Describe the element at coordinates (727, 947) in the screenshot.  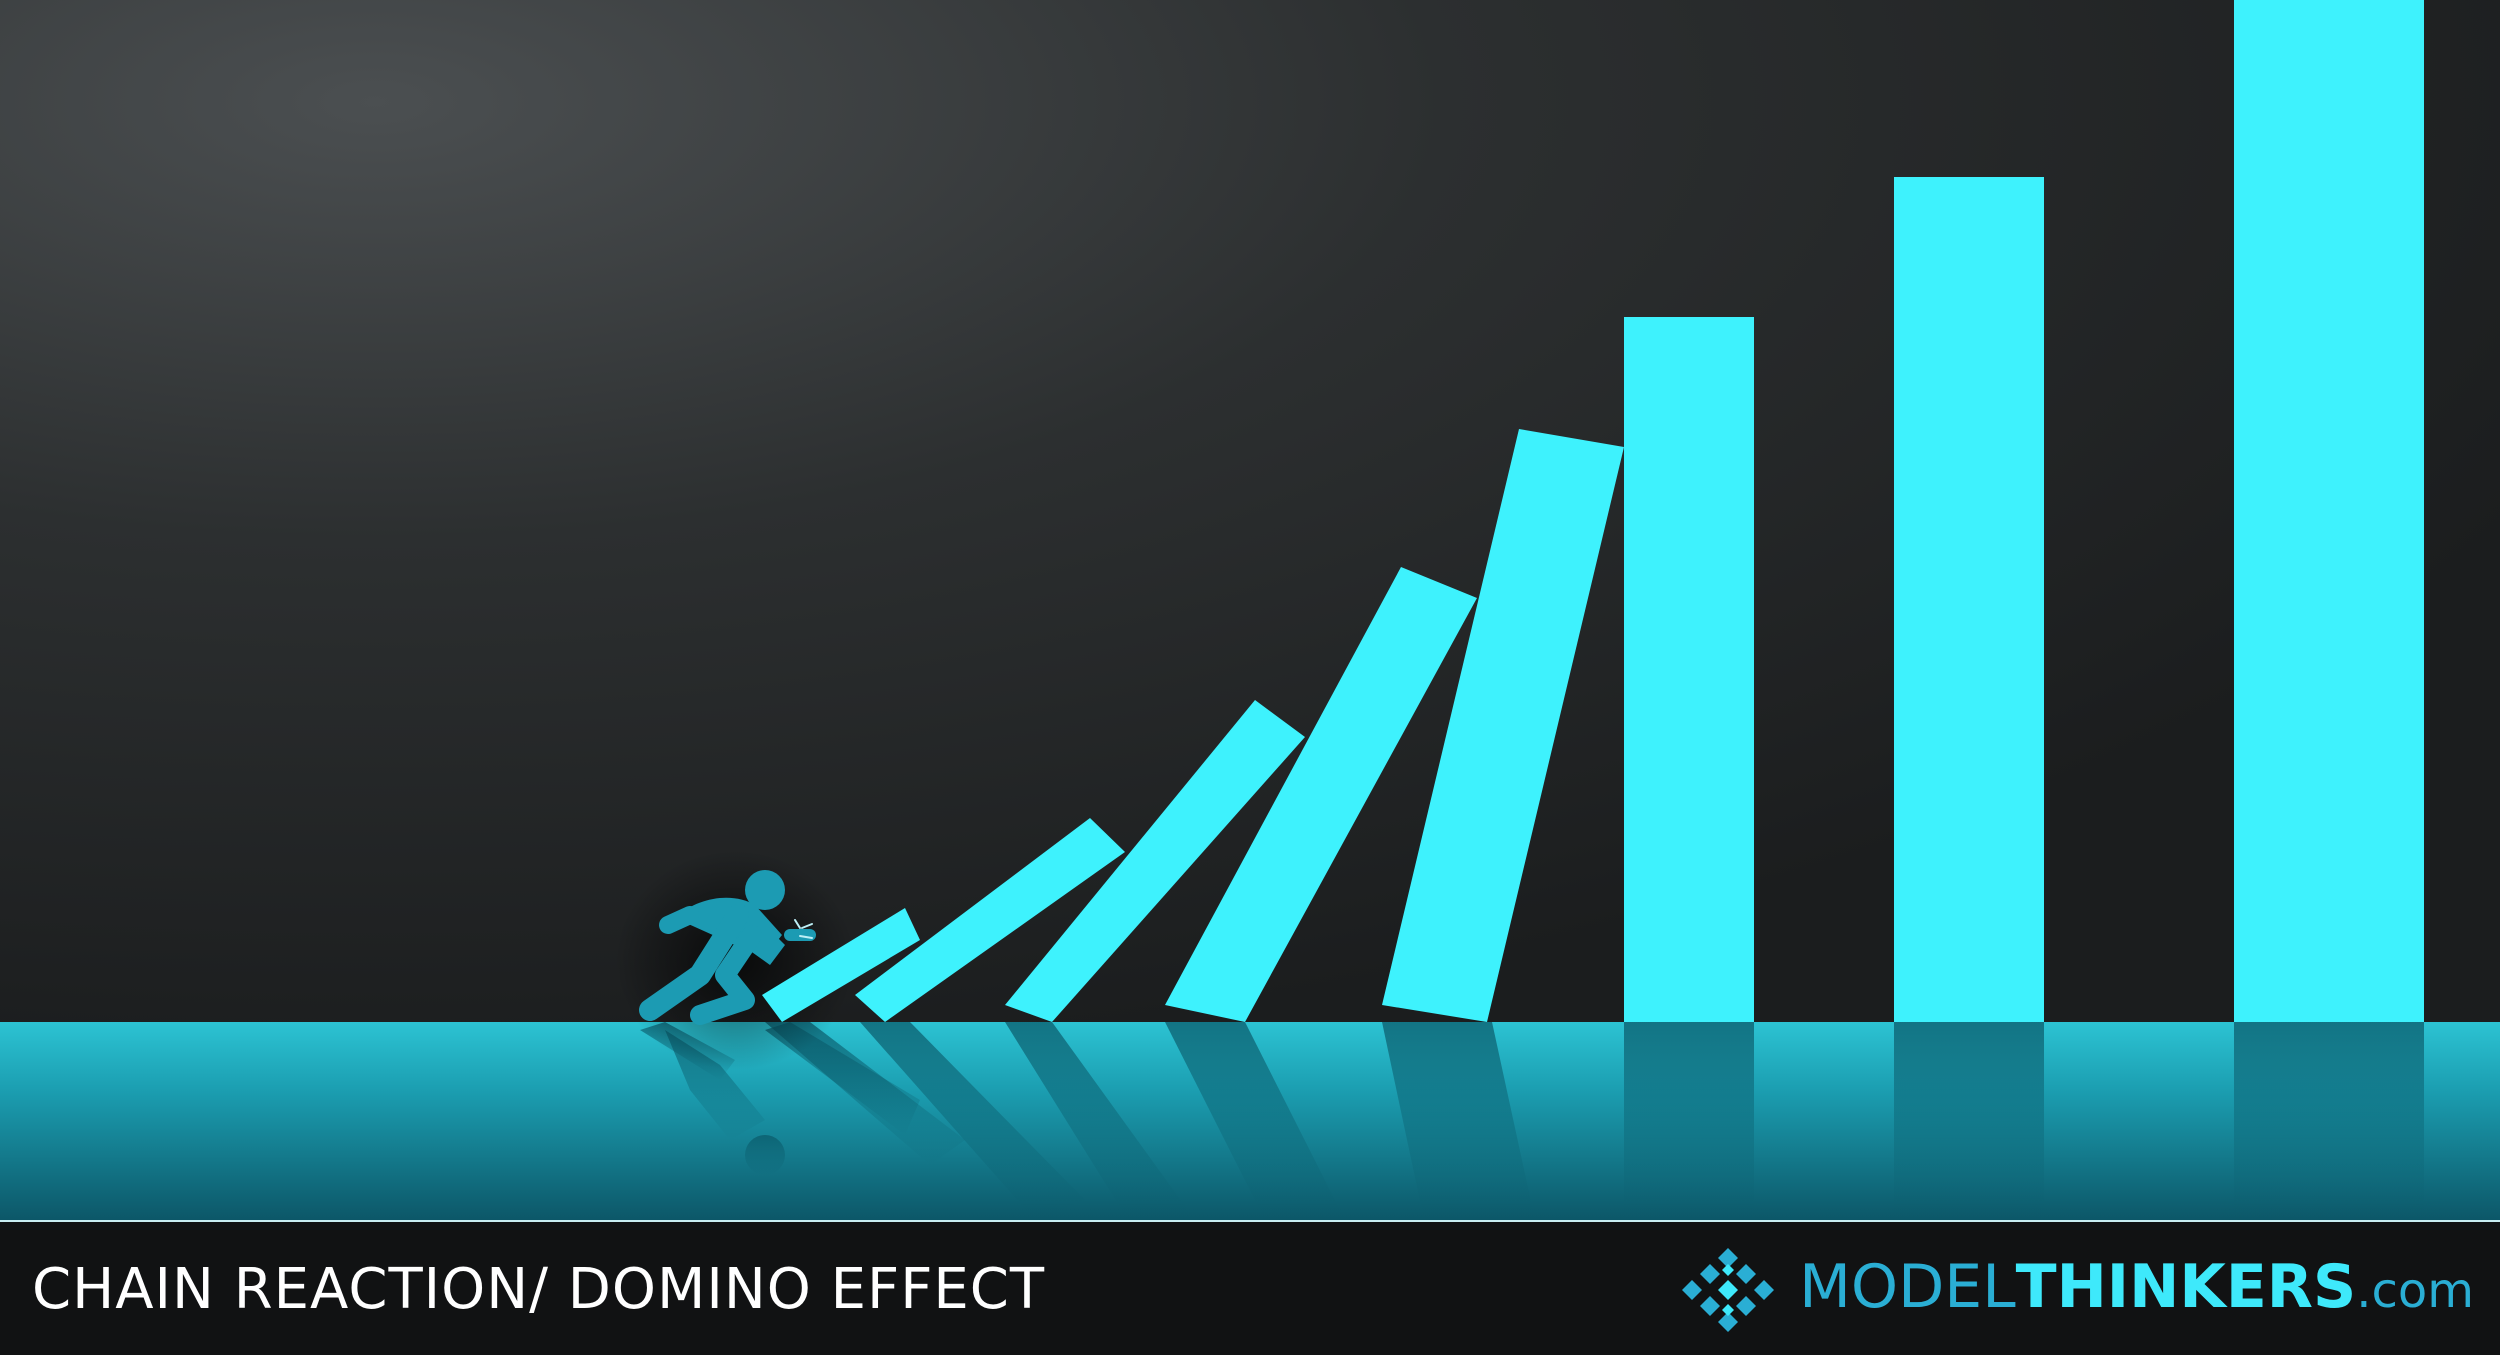
I see `pushing-person-icon` at that location.